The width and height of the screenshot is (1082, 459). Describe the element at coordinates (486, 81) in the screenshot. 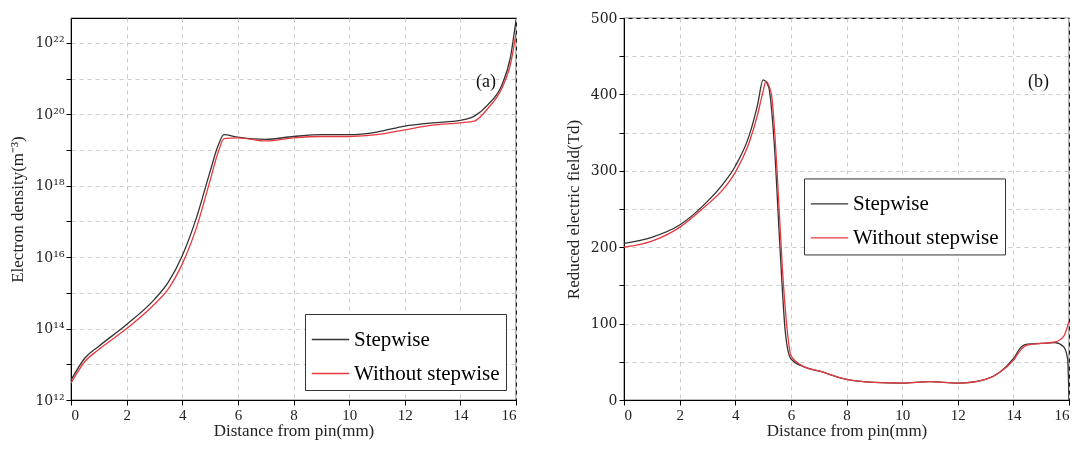

I see `annotation: (a)` at that location.